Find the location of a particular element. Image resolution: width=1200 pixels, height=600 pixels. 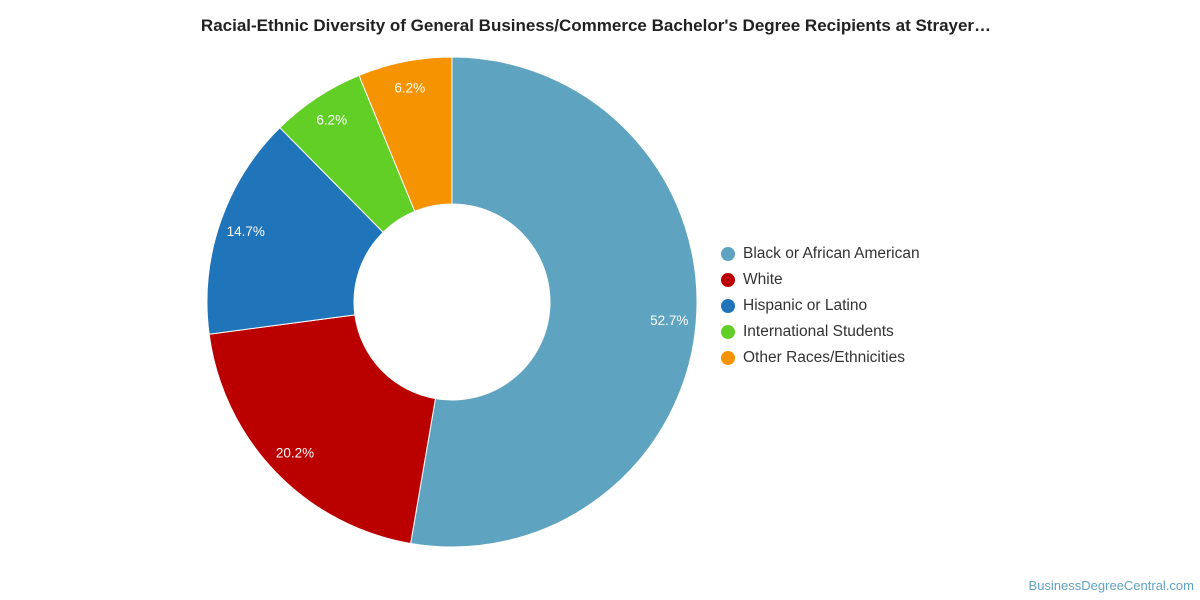

legend-label: White is located at coordinates (763, 279).